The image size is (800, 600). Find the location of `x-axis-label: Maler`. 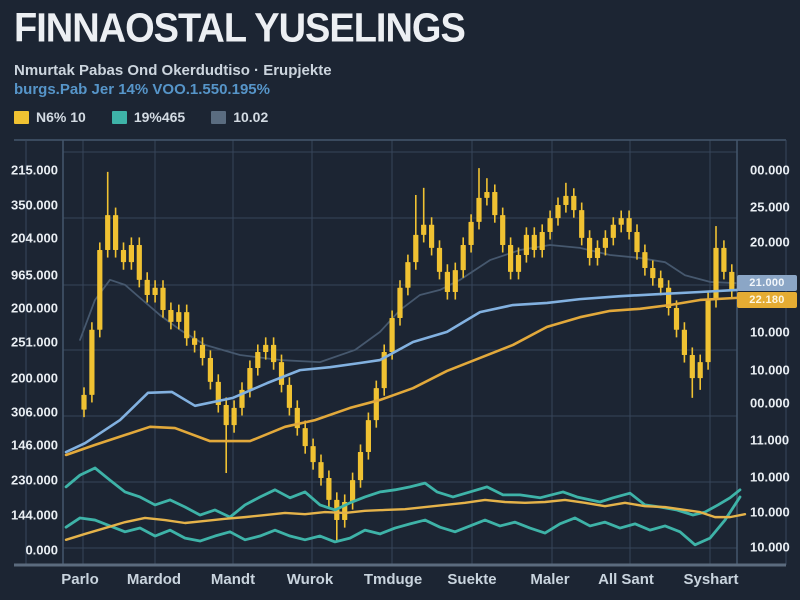

x-axis-label: Maler is located at coordinates (550, 579).